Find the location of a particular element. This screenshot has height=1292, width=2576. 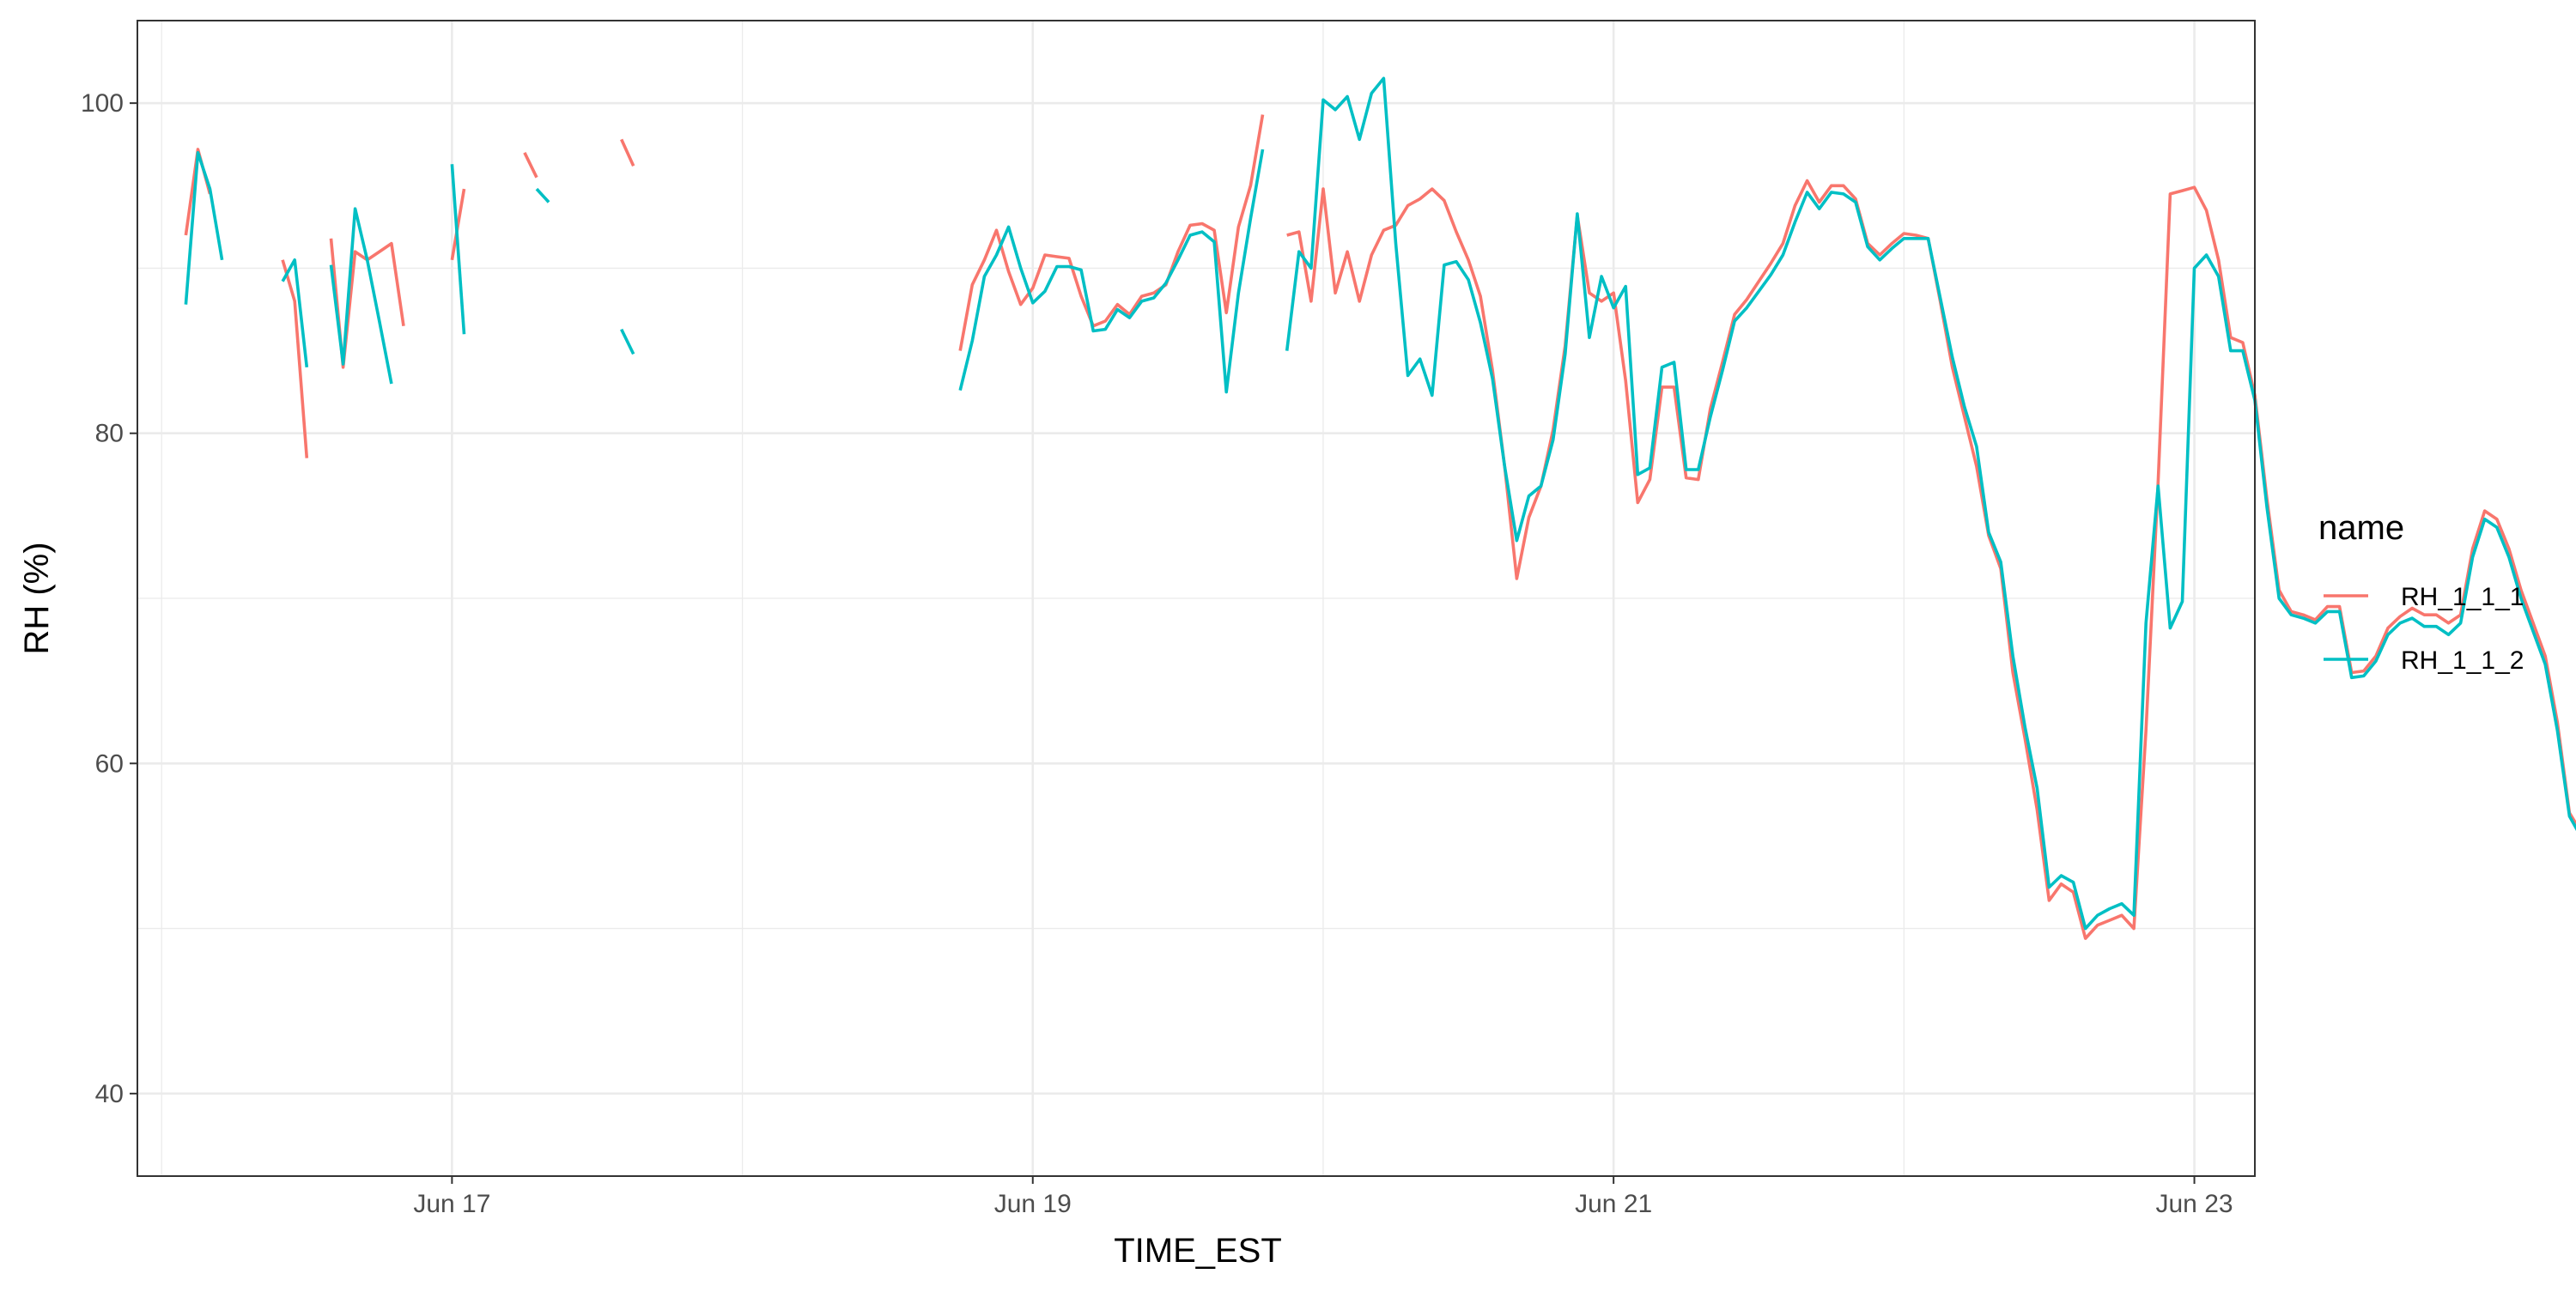

y-tick-label: 80 is located at coordinates (109, 434).